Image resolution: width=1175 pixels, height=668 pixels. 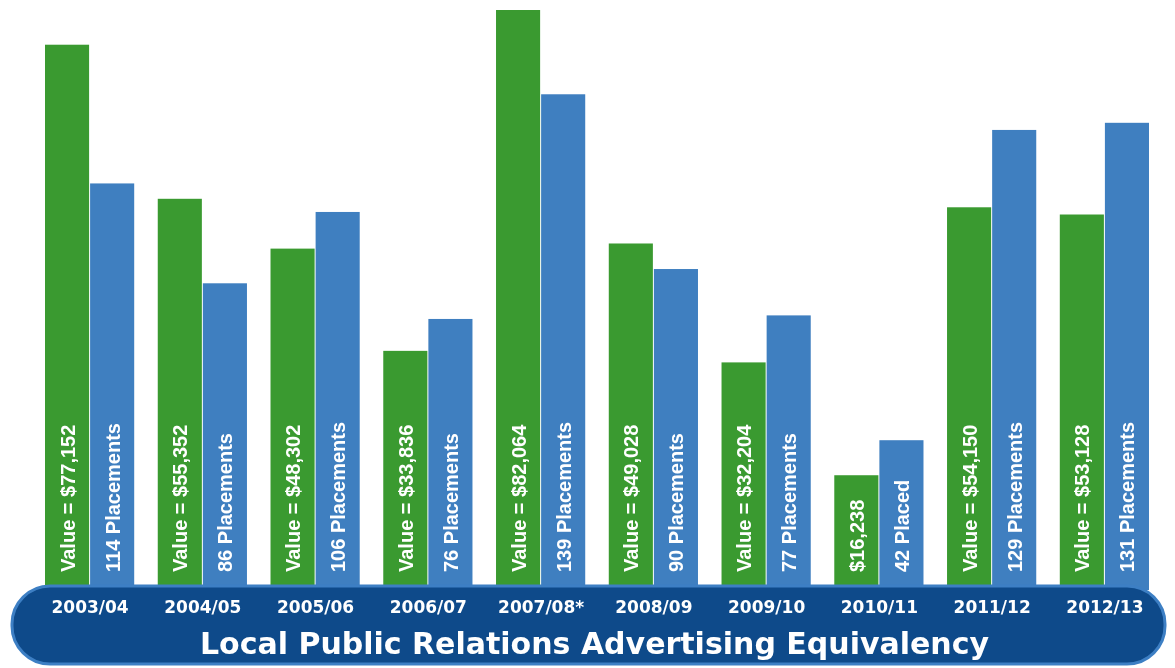 I want to click on data-label: 86 Placements, so click(x=225, y=502).